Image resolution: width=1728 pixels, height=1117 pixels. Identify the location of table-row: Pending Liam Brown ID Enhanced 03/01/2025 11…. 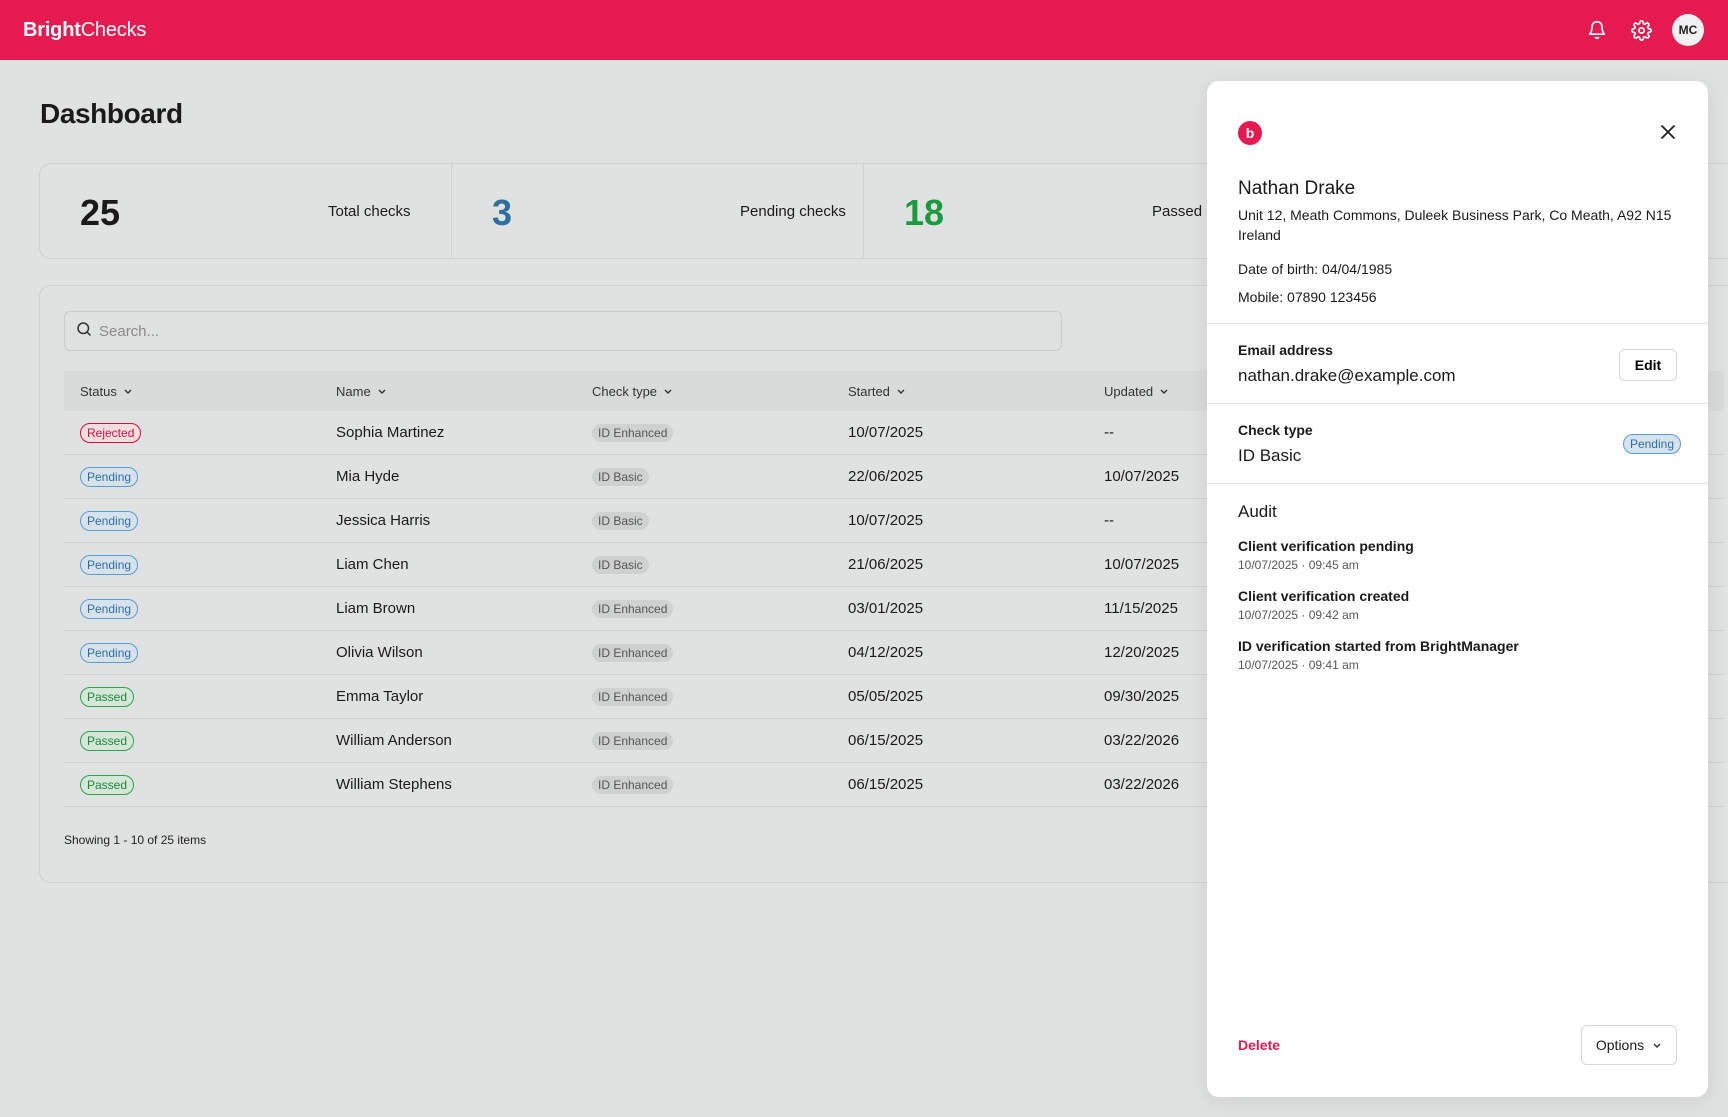
(894, 609).